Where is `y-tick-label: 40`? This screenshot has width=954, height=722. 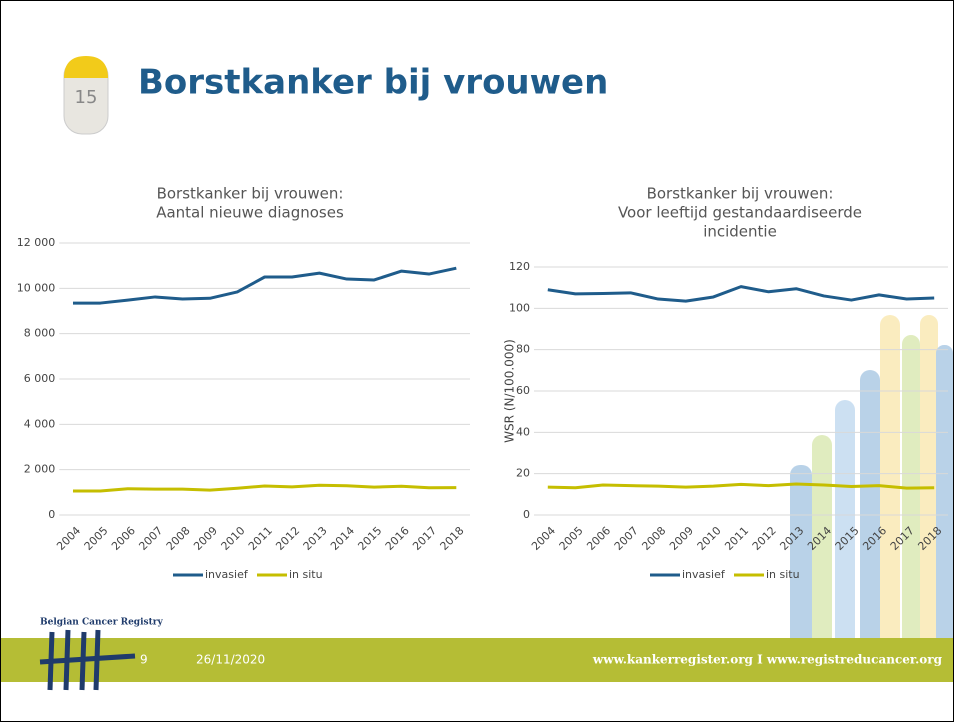 y-tick-label: 40 is located at coordinates (523, 431).